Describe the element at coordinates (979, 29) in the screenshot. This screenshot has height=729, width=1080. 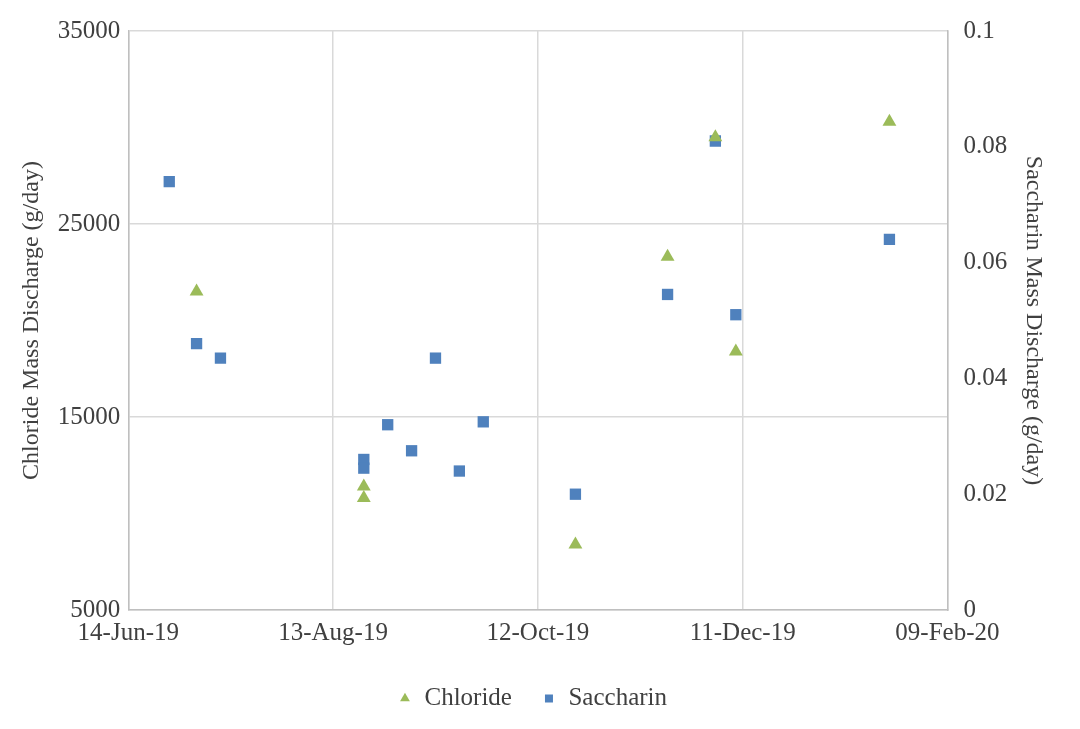
I see `y2-tick-label: 0.1` at that location.